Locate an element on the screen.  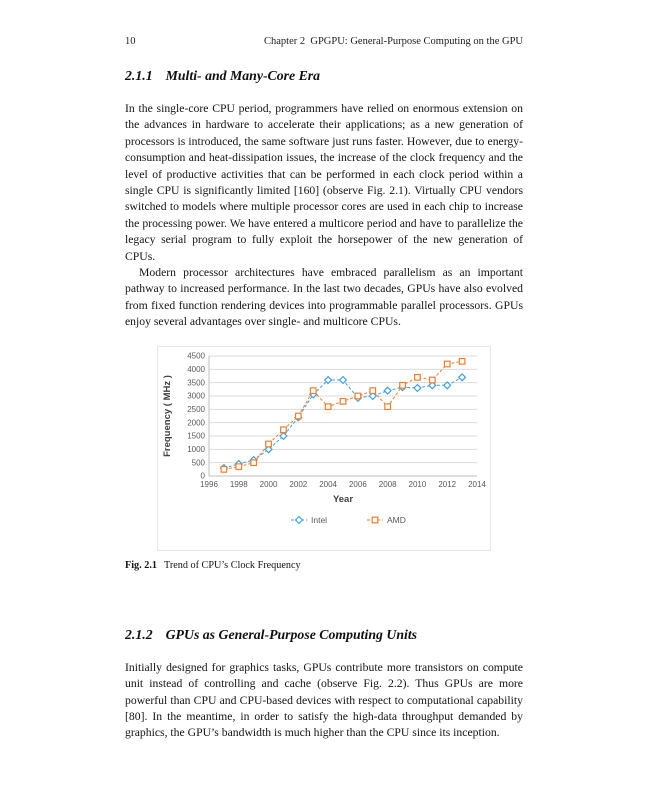
svg-text: 2008 is located at coordinates (388, 484).